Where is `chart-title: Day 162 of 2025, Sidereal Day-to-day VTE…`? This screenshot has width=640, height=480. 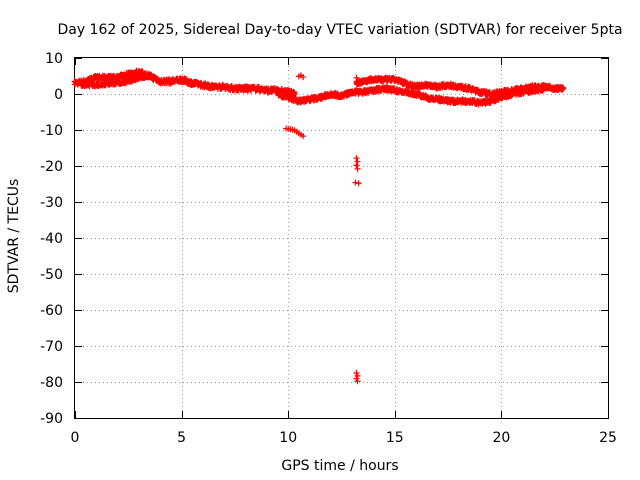
chart-title: Day 162 of 2025, Sidereal Day-to-day VTE… is located at coordinates (339, 30).